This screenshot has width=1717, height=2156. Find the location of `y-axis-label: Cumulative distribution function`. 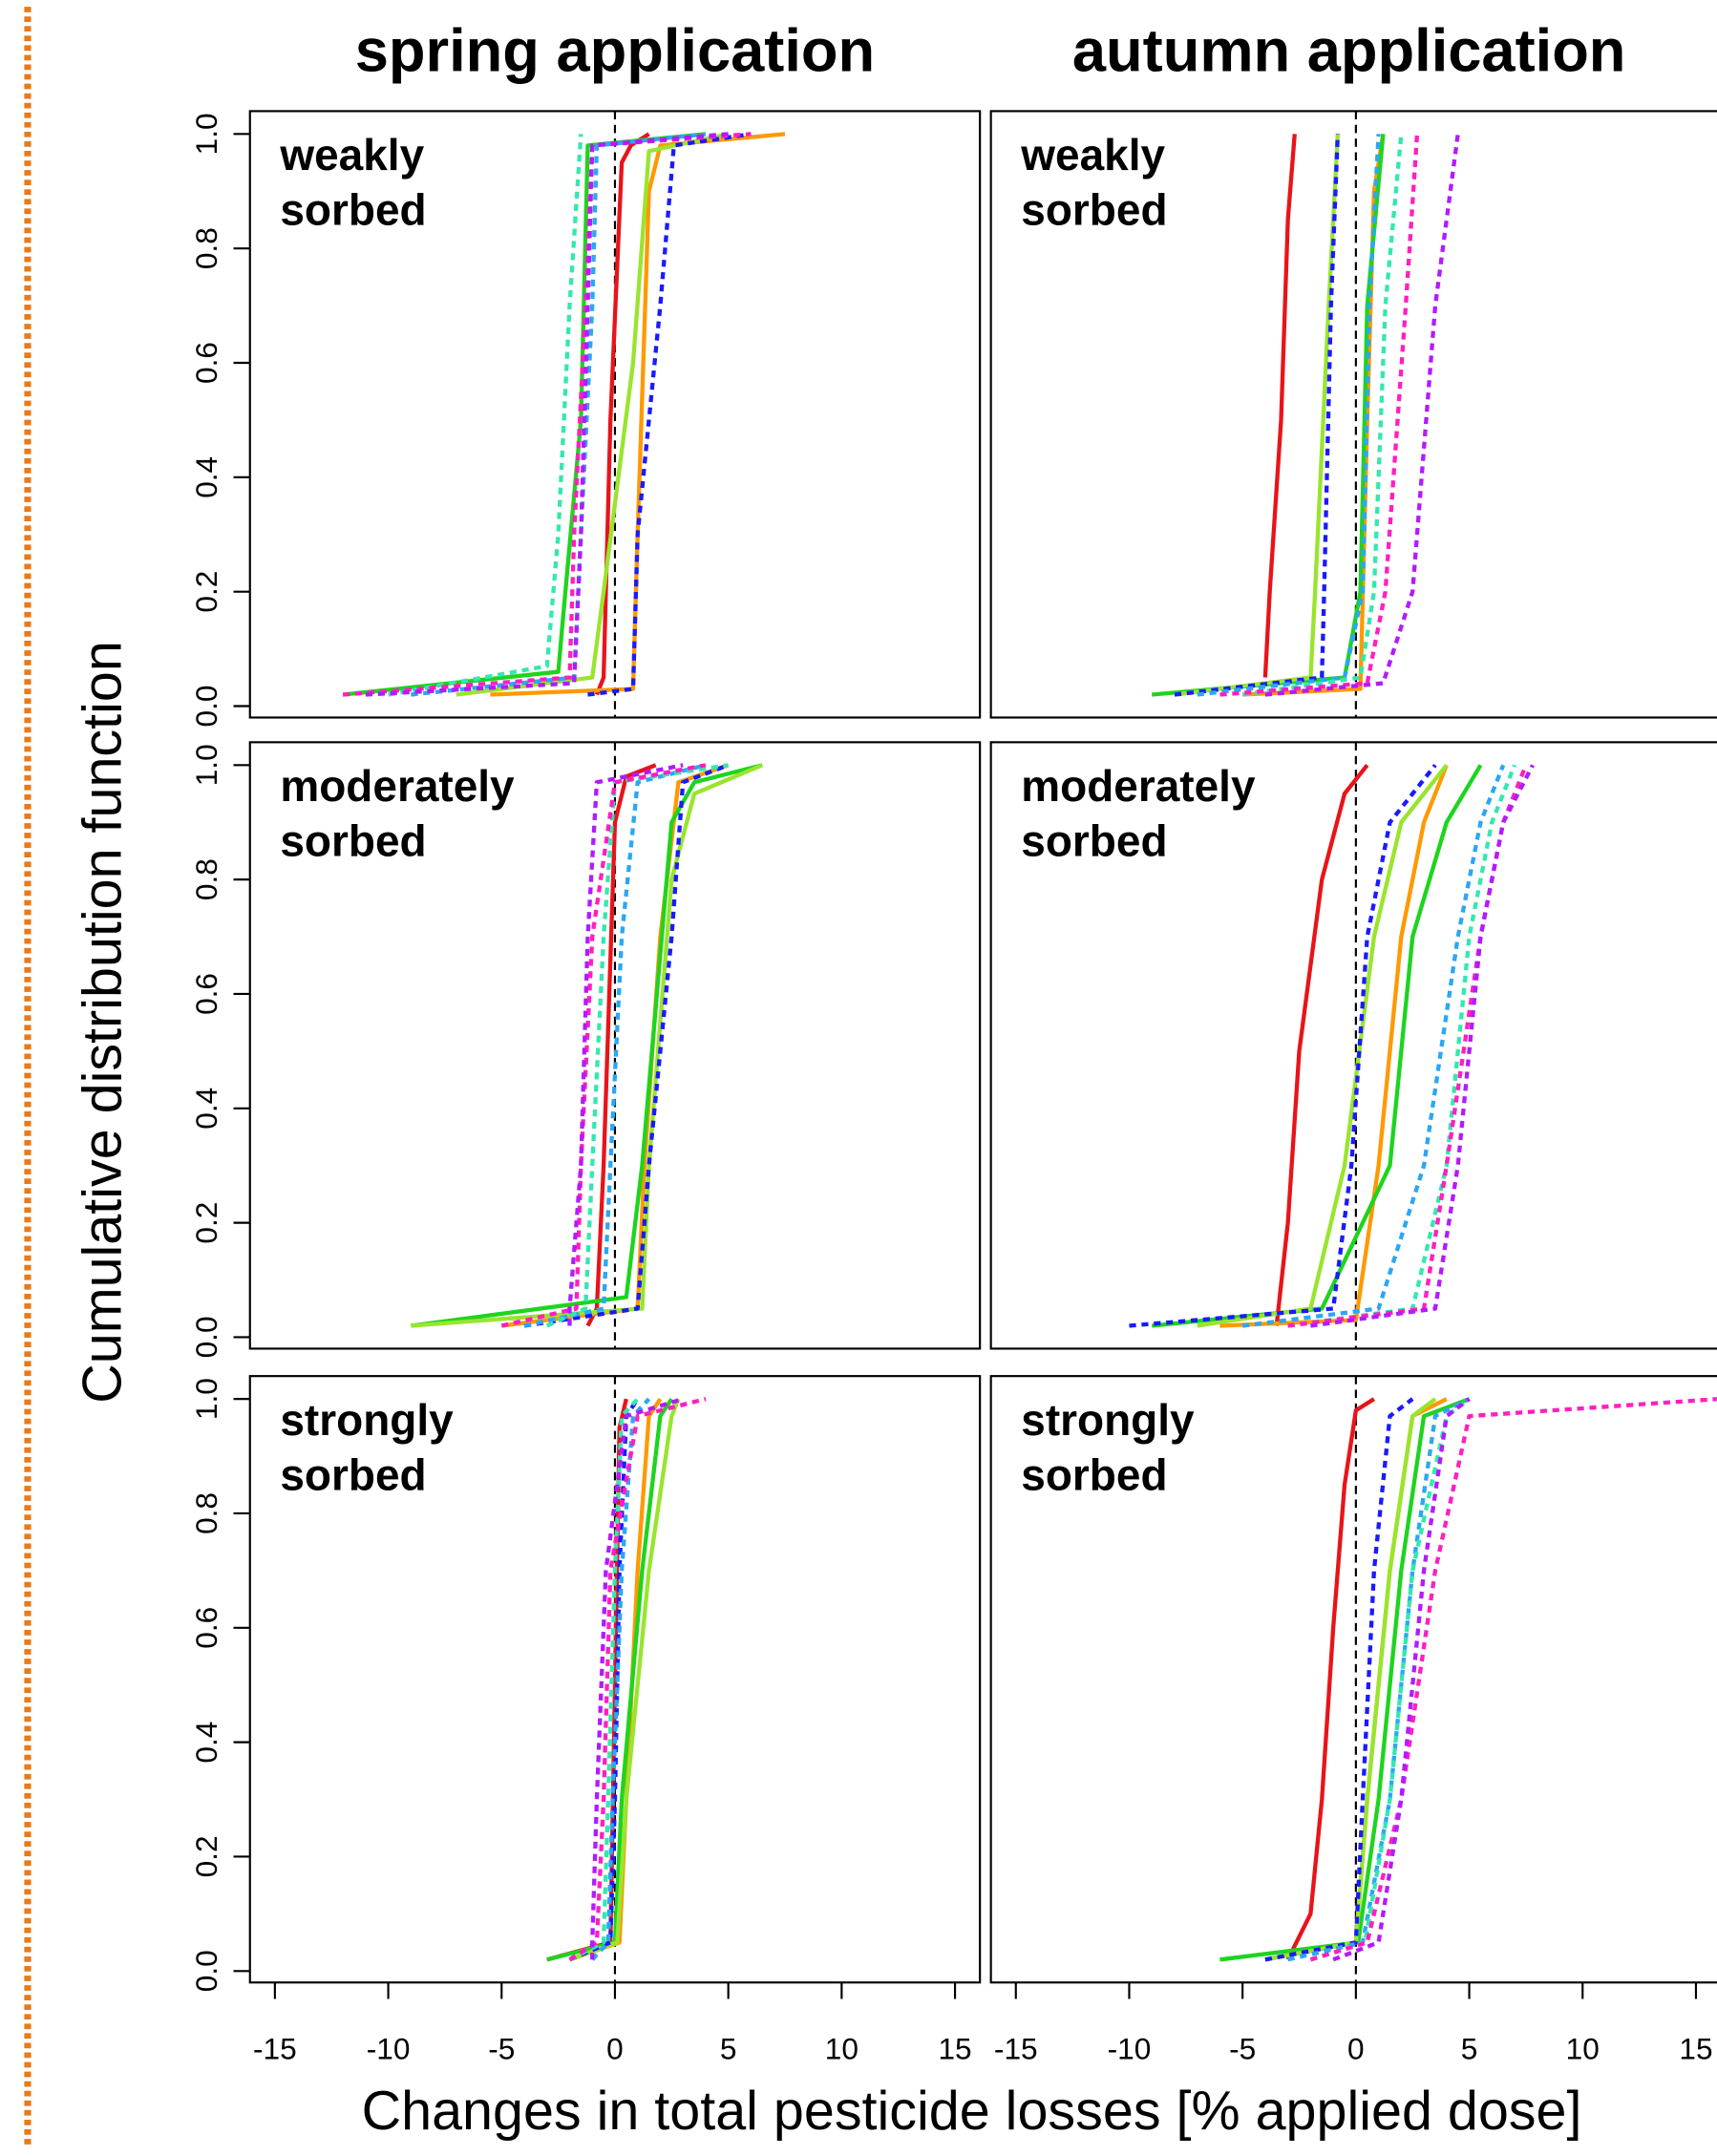

y-axis-label: Cumulative distribution function is located at coordinates (104, 1023).